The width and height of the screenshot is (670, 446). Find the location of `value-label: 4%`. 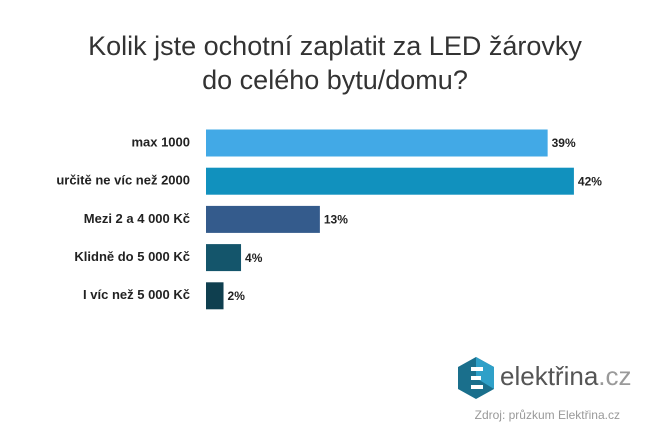

value-label: 4% is located at coordinates (254, 258).